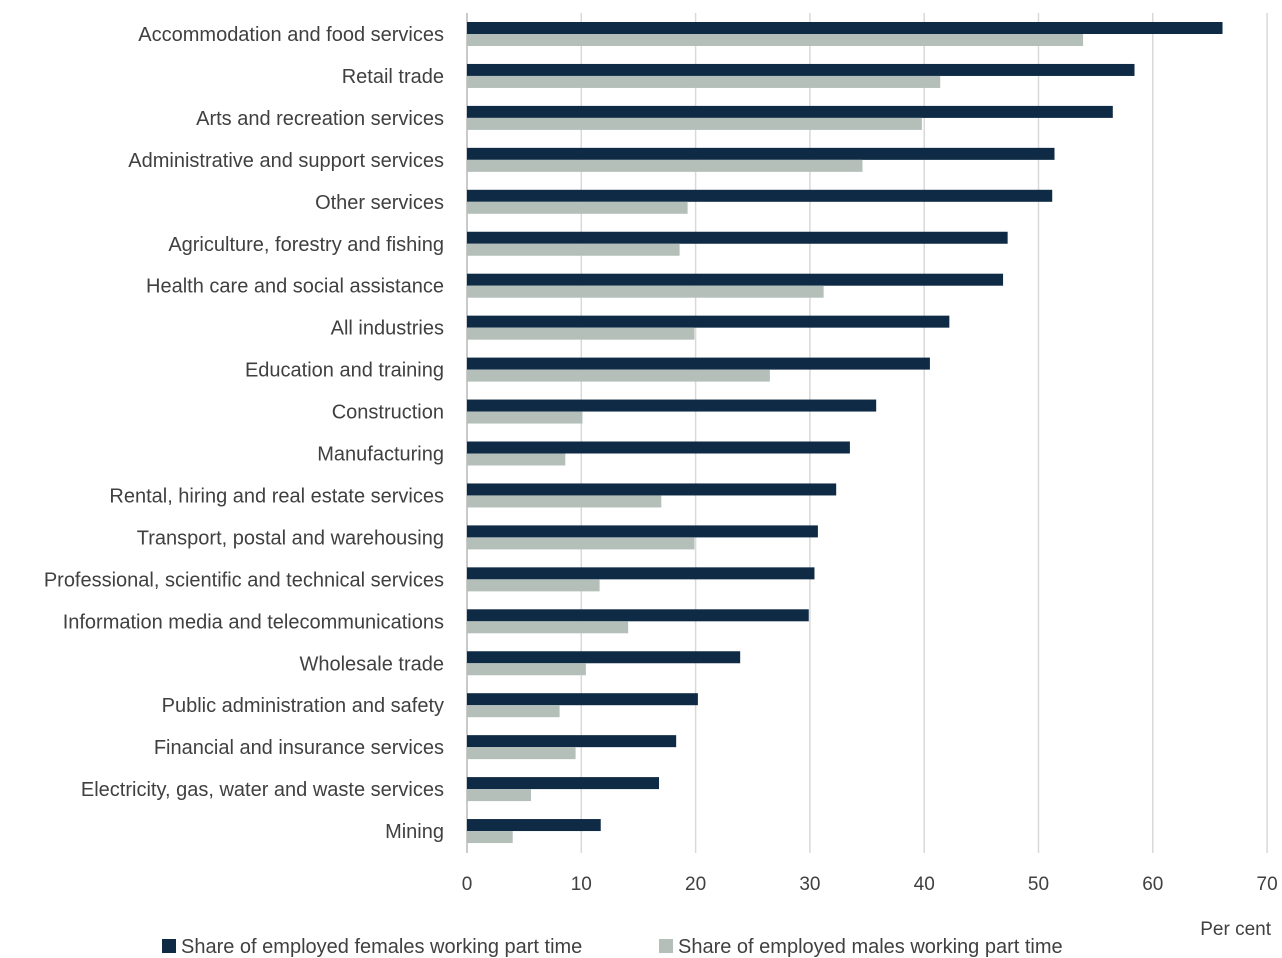 The height and width of the screenshot is (958, 1282). What do you see at coordinates (414, 832) in the screenshot?
I see `category-label: Mining` at bounding box center [414, 832].